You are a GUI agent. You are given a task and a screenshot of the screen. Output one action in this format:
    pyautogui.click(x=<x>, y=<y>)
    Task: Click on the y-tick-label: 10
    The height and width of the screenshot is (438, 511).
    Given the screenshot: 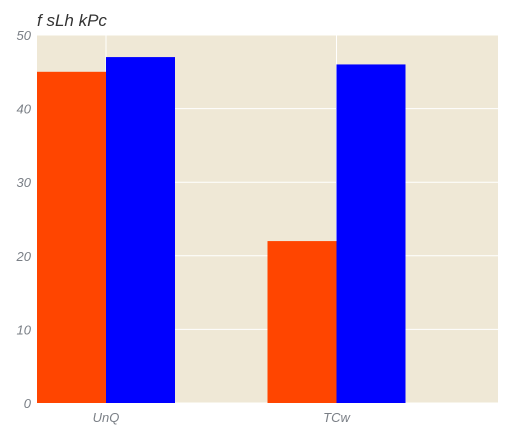 What is the action you would take?
    pyautogui.click(x=24, y=329)
    